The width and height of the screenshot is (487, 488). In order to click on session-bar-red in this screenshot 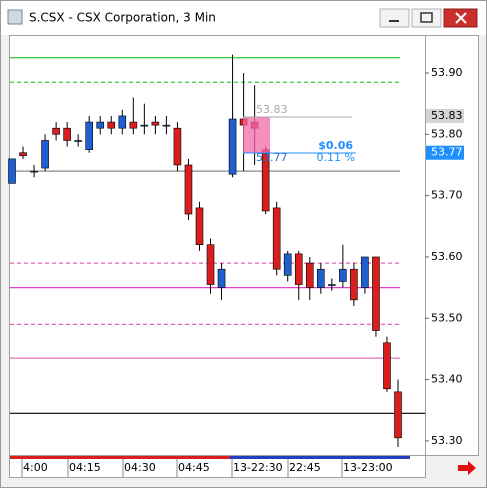, I will do `click(120, 457)`.